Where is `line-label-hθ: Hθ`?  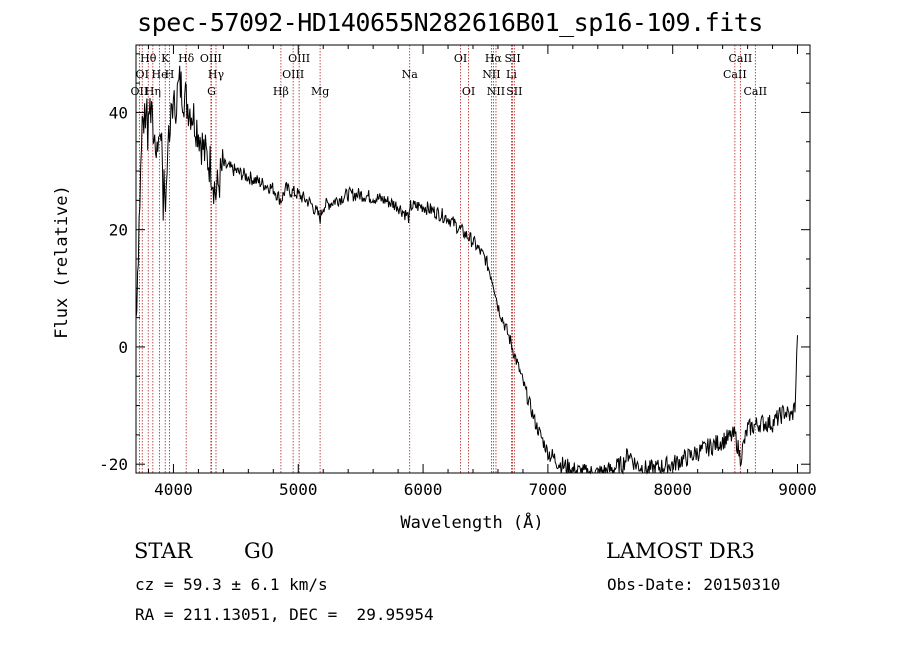
line-label-hθ: Hθ is located at coordinates (148, 58).